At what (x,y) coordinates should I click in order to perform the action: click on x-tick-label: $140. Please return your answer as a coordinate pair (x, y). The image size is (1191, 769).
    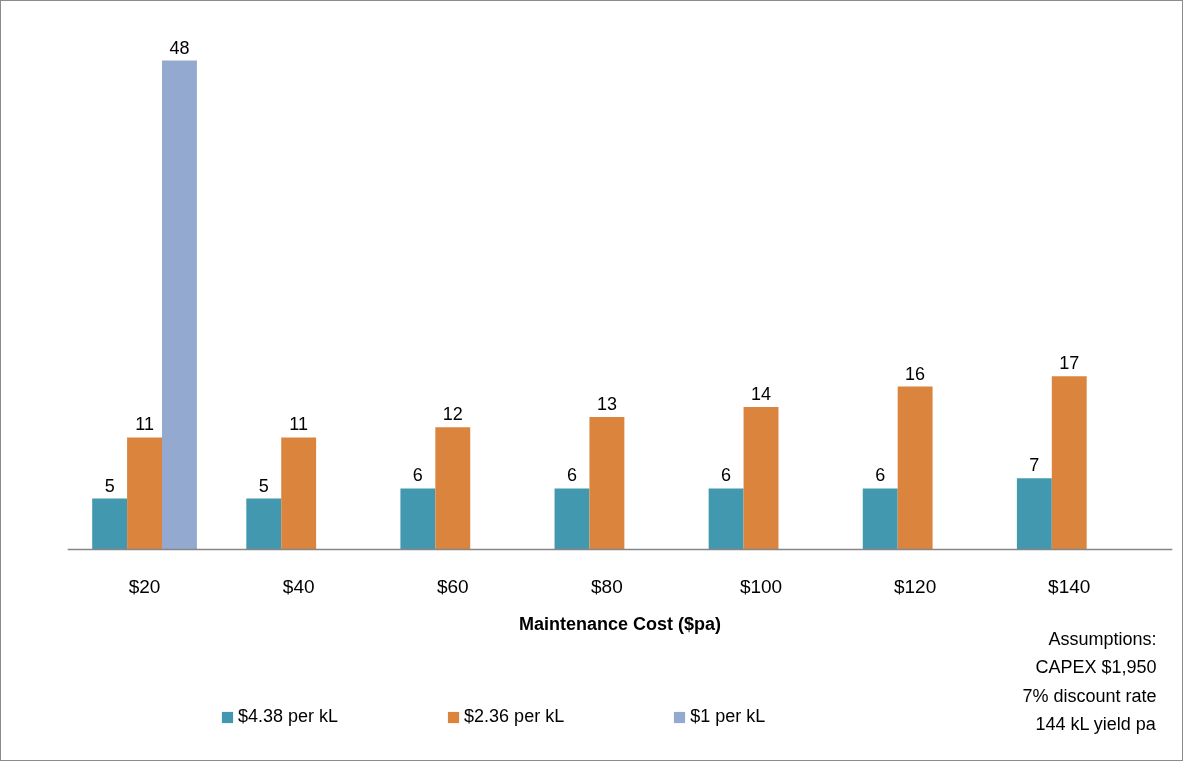
    Looking at the image, I should click on (1069, 586).